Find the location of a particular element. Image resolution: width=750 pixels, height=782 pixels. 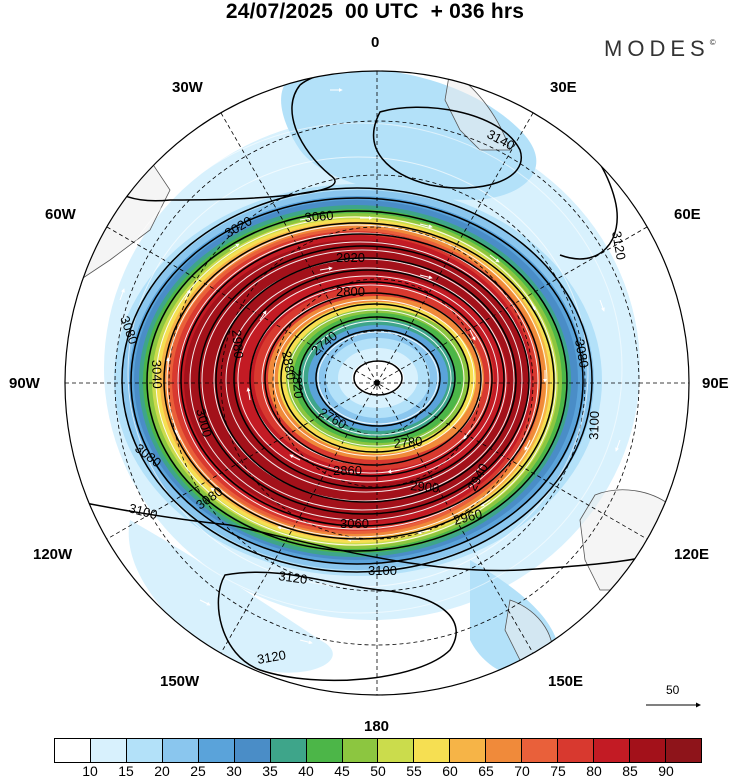

colorbar-tick-label: 70 is located at coordinates (522, 771).